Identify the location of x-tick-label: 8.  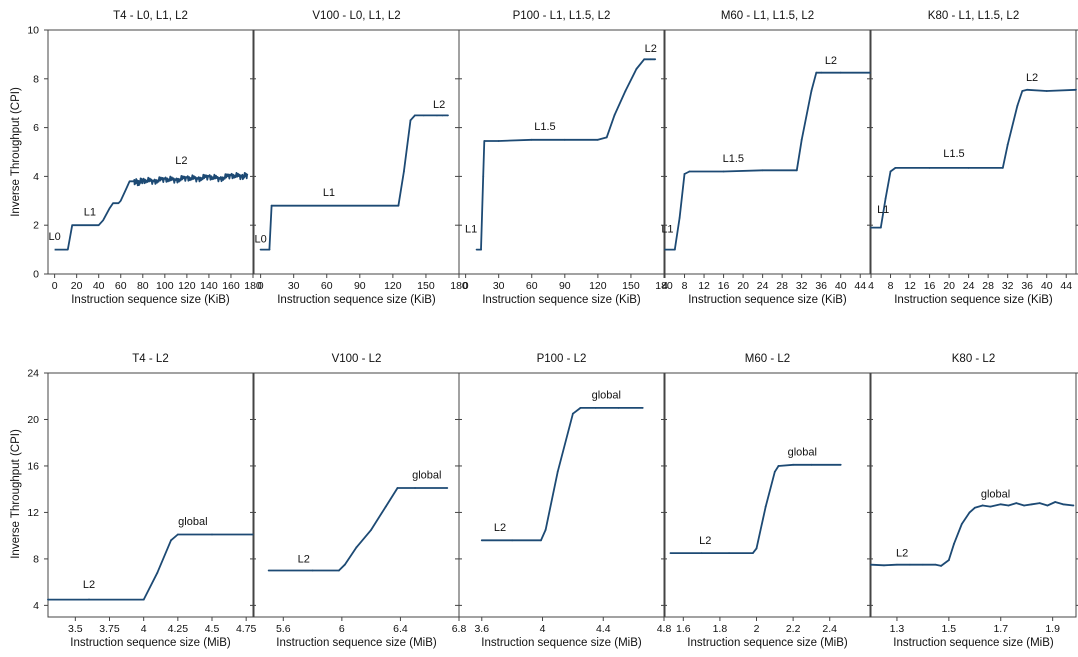
(891, 286).